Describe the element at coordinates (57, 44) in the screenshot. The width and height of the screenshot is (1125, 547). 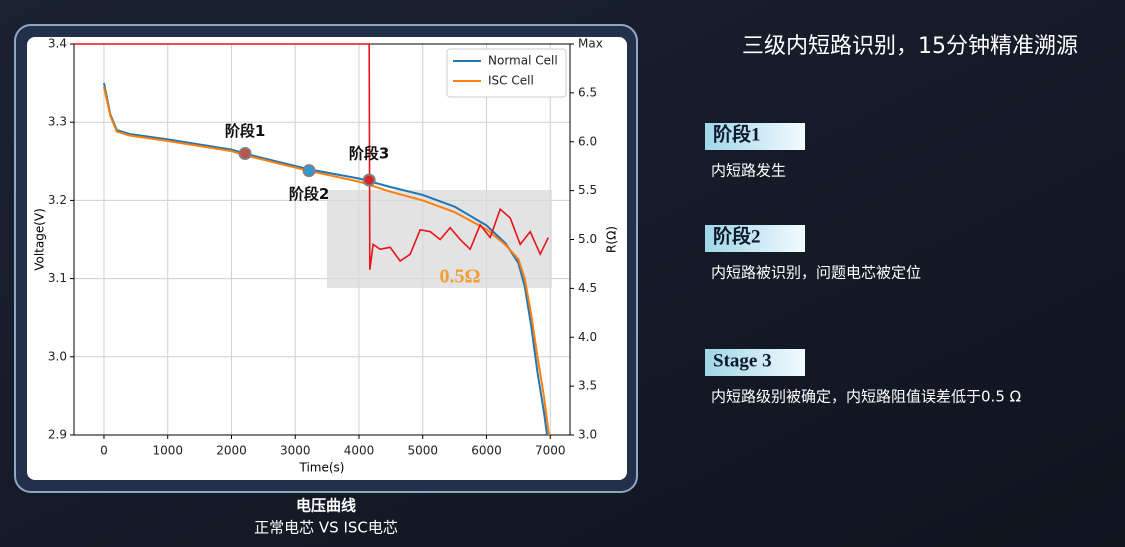
I see `y-tick-label: 3.4` at that location.